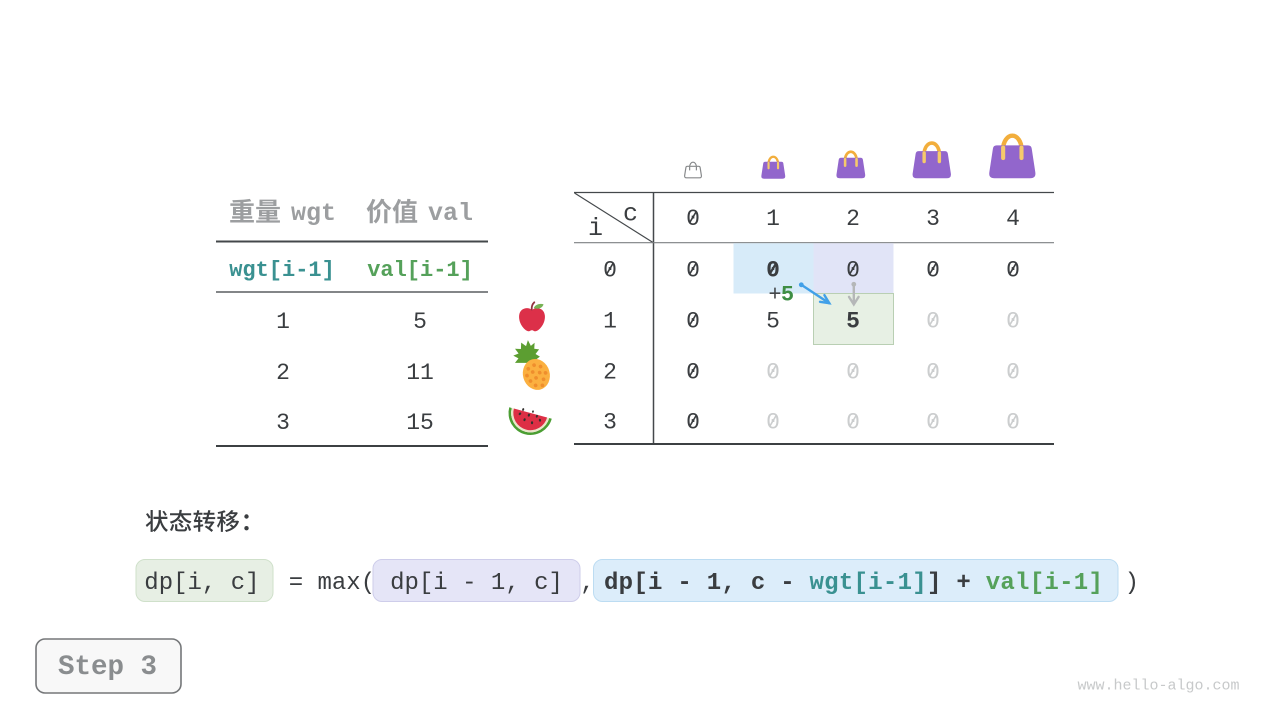  What do you see at coordinates (476, 583) in the screenshot?
I see `svg-text: dp[i - 1, c]` at bounding box center [476, 583].